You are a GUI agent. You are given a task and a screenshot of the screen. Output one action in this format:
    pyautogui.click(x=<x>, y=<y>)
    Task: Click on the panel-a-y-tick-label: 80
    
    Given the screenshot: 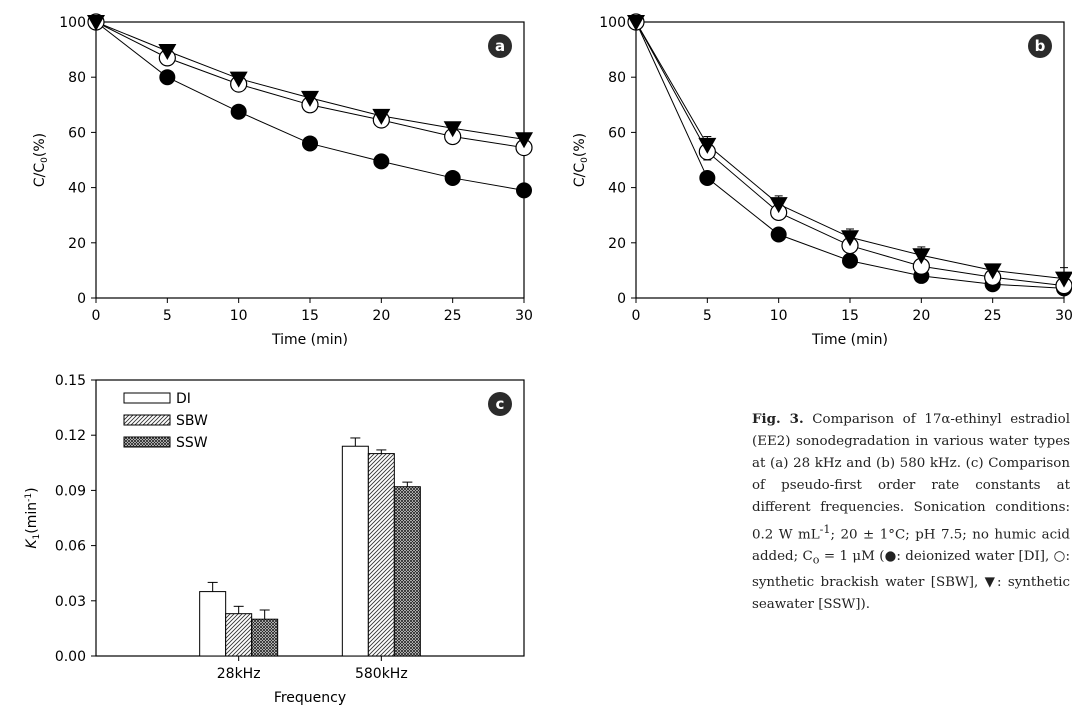 What is the action you would take?
    pyautogui.click(x=77, y=78)
    